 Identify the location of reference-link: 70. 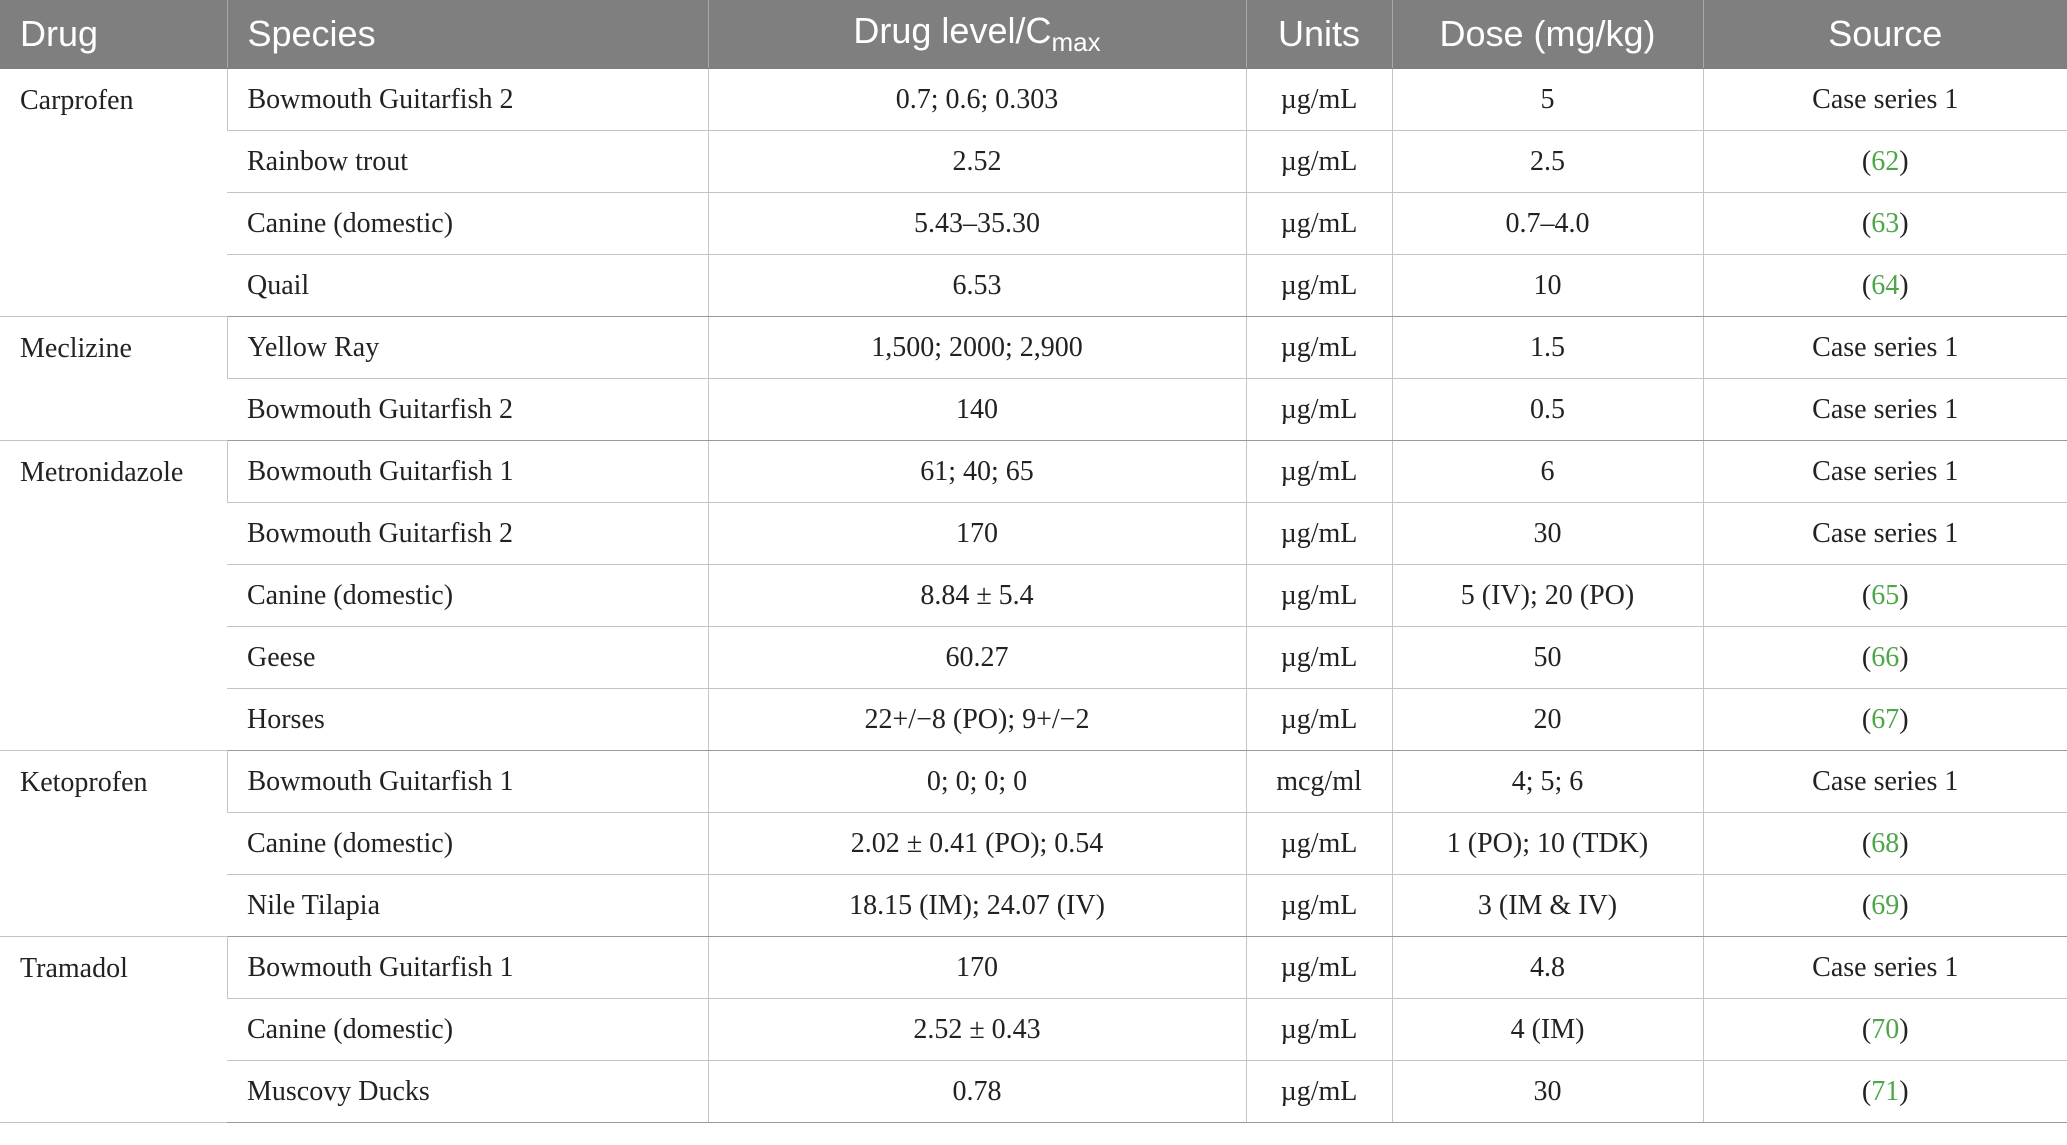
(1885, 1029).